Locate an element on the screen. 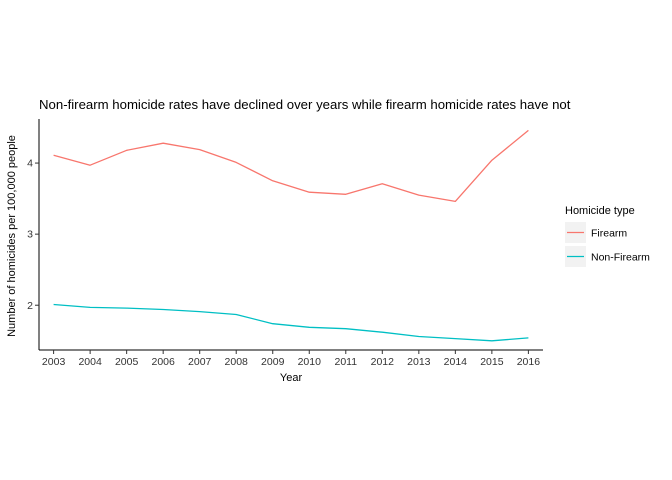 The width and height of the screenshot is (672, 480). legend: Homicide type Firearm Non-Firearm is located at coordinates (607, 236).